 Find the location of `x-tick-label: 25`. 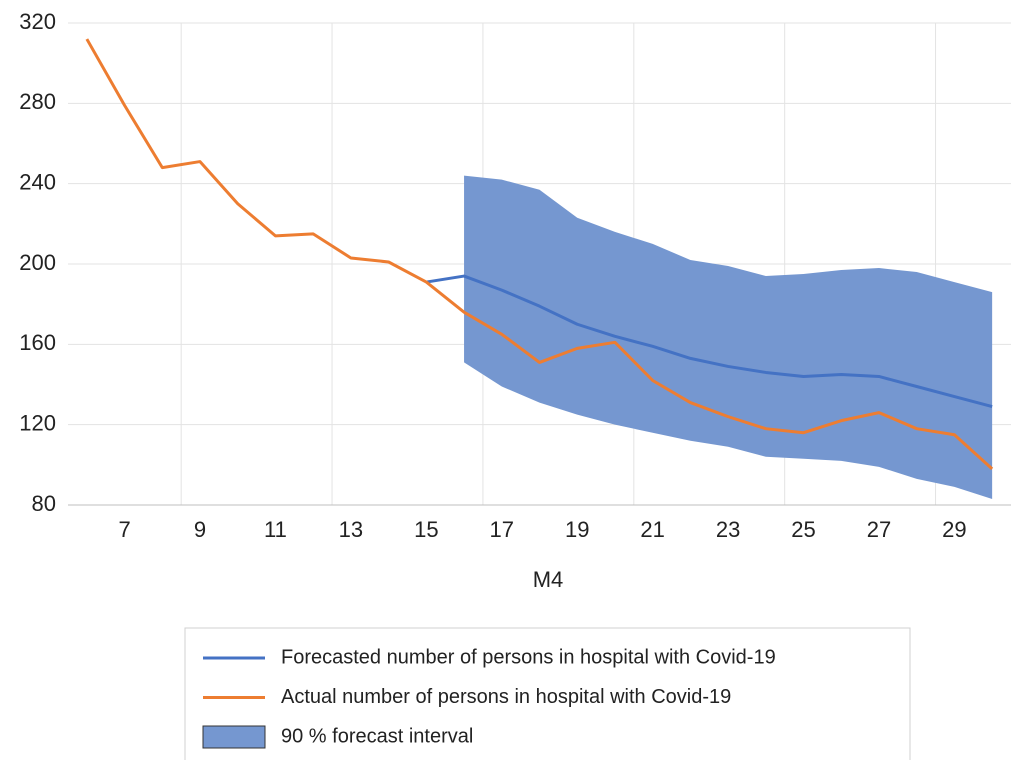

x-tick-label: 25 is located at coordinates (803, 529).